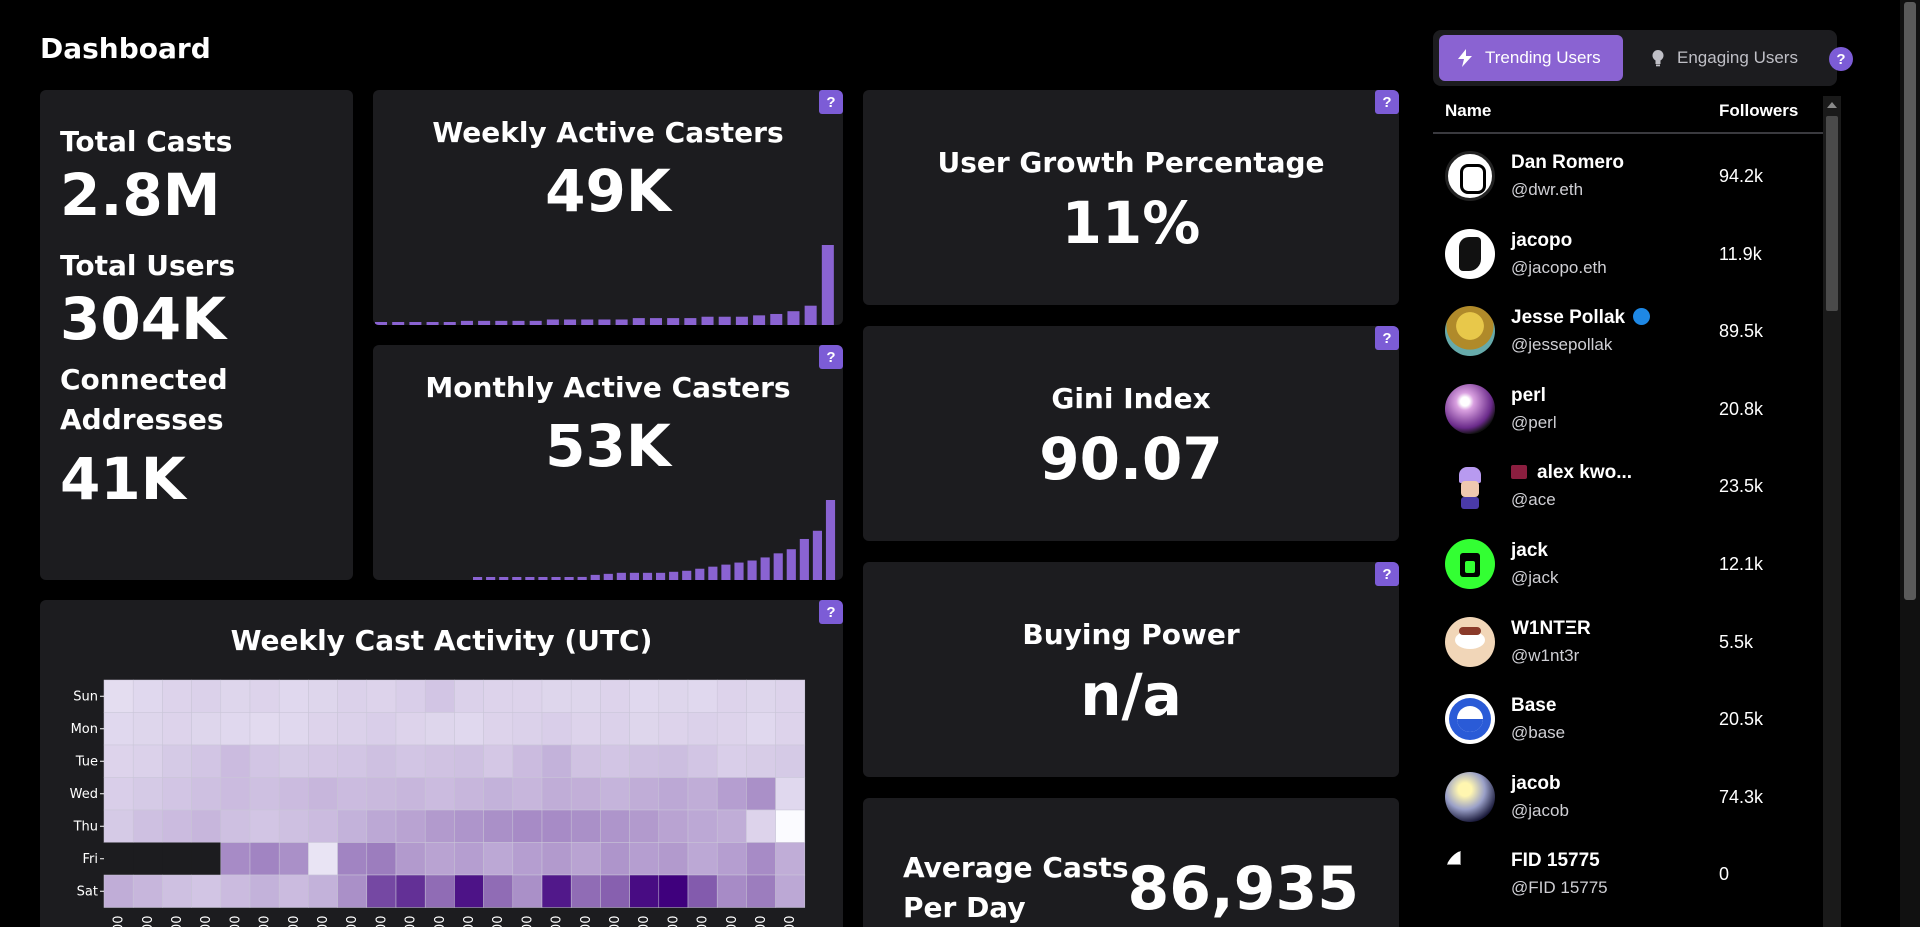 The width and height of the screenshot is (1920, 927). Describe the element at coordinates (1910, 463) in the screenshot. I see `page-scrollbar` at that location.